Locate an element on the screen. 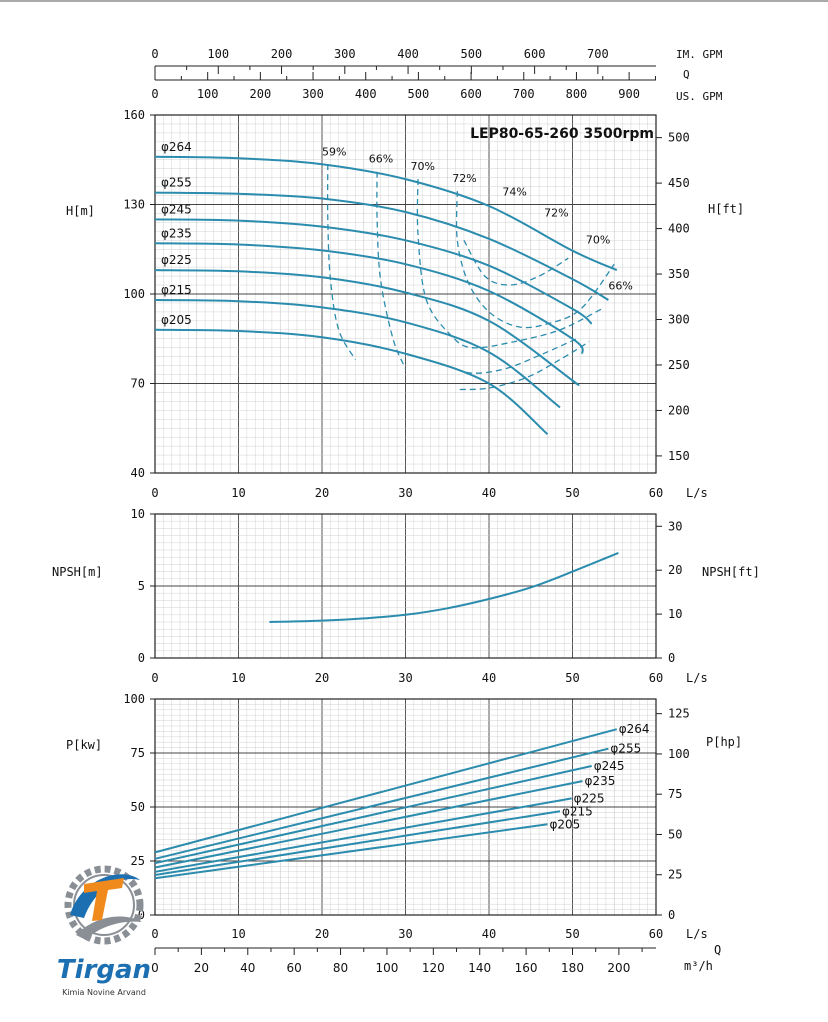  m3h-tick-label: 100 is located at coordinates (386, 968).